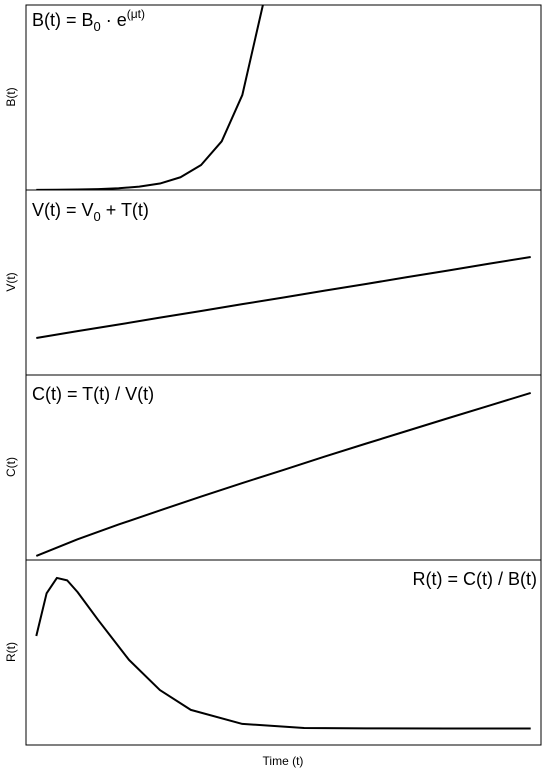 The image size is (550, 776). What do you see at coordinates (475, 579) in the screenshot?
I see `panel-title: R(t) = C(t) / B(t)` at bounding box center [475, 579].